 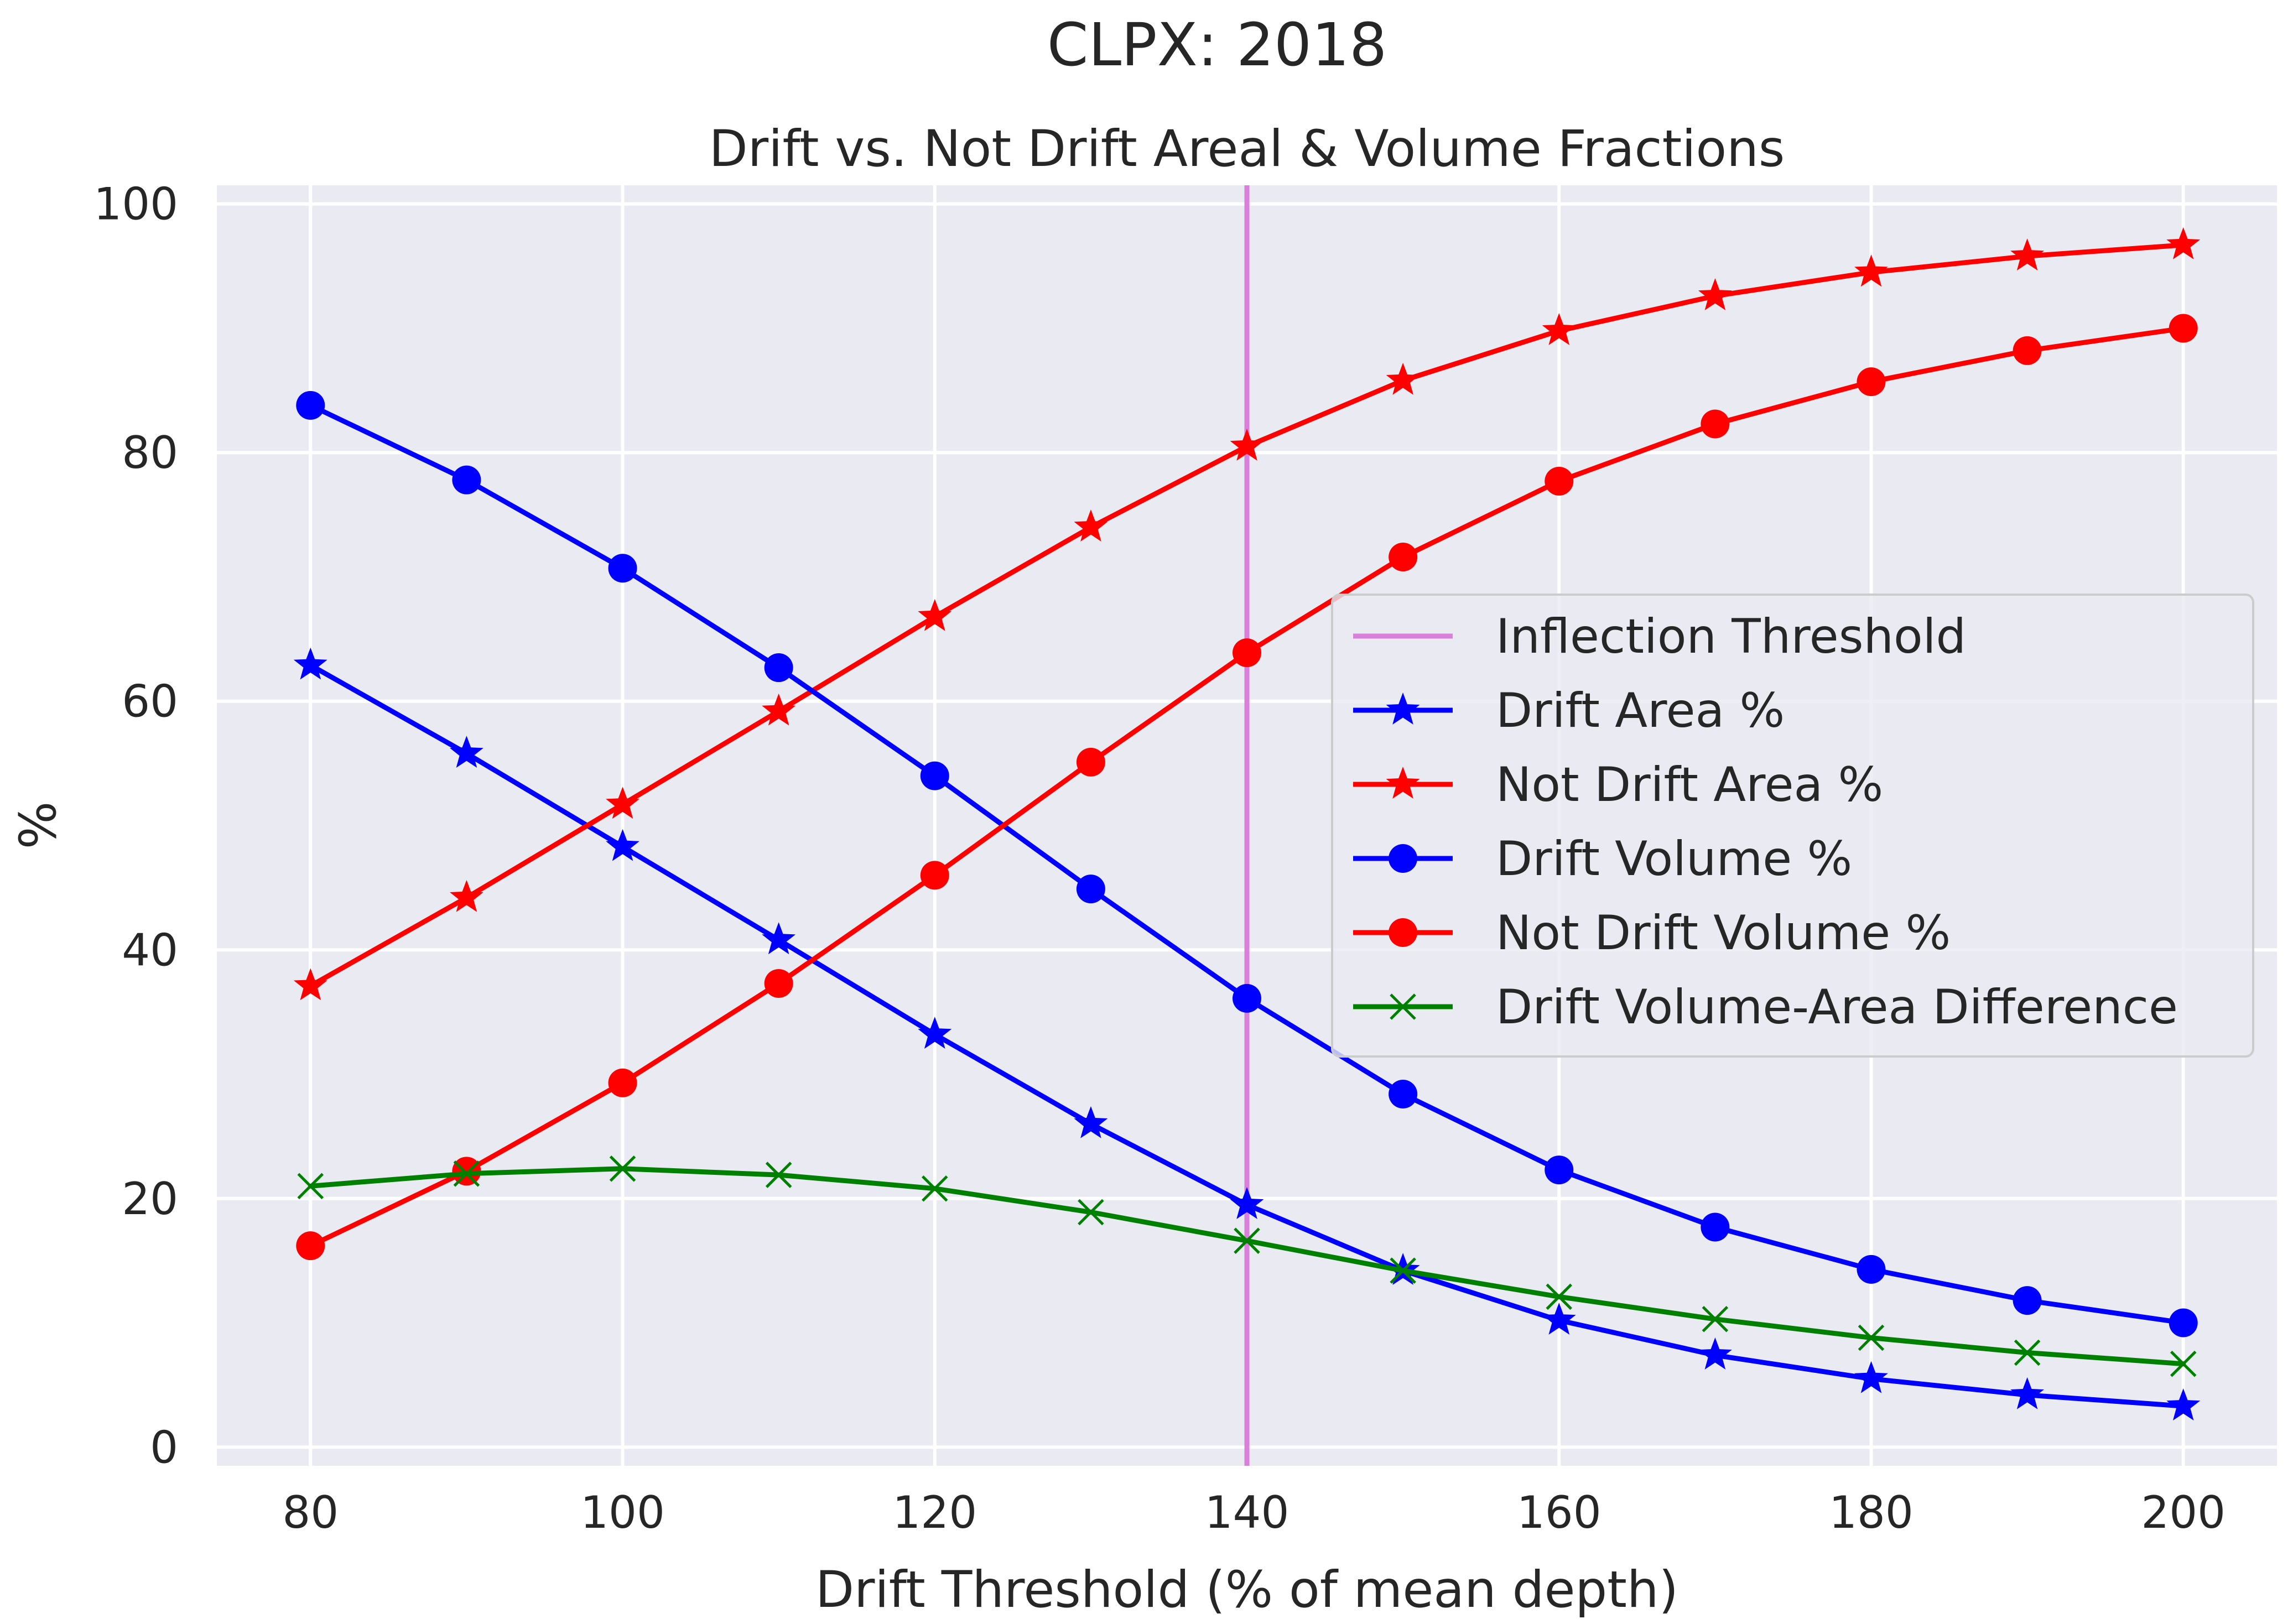 I want to click on y-tick-label: 80, so click(x=150, y=452).